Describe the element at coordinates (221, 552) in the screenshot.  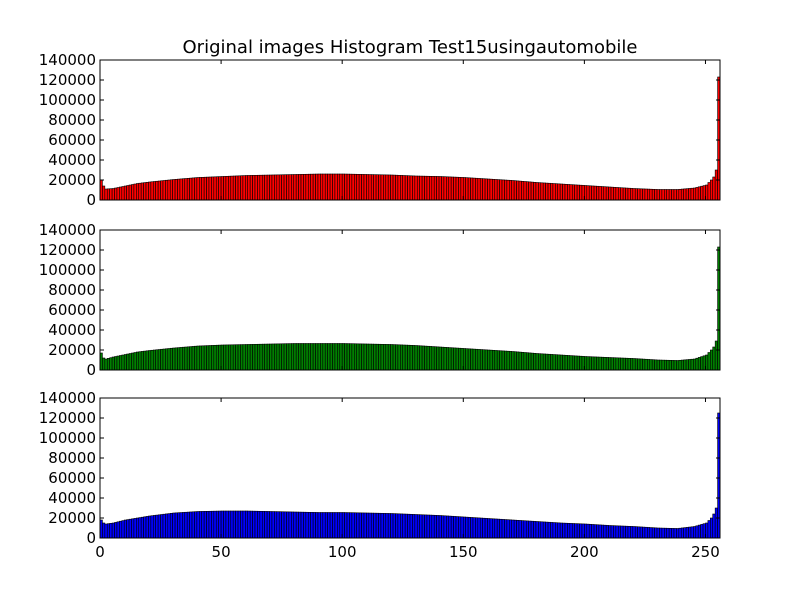
I see `x-tick-label: 50` at that location.